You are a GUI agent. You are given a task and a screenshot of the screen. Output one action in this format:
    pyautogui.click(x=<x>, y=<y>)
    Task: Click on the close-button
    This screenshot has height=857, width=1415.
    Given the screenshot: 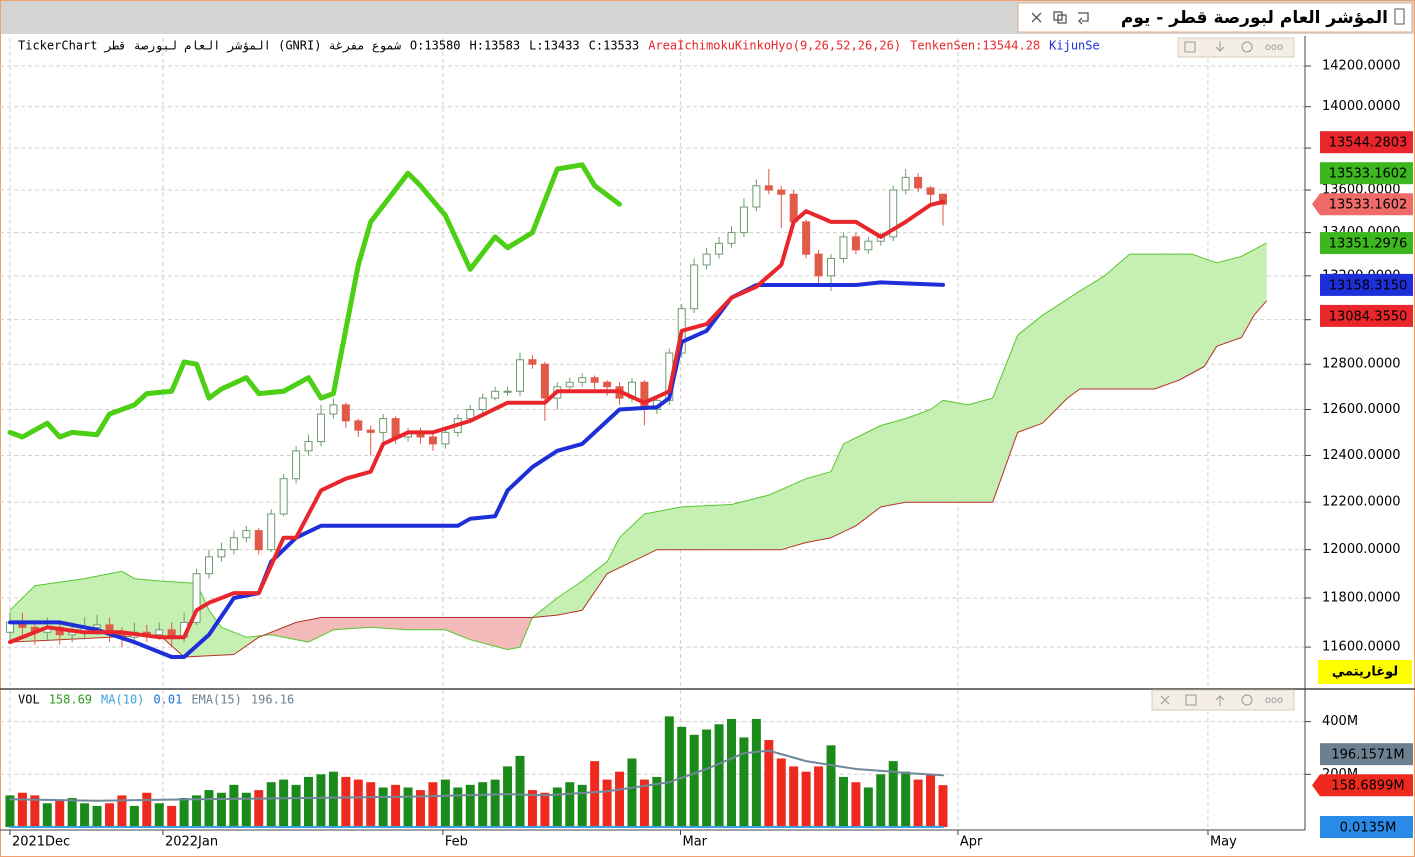 What is the action you would take?
    pyautogui.click(x=1036, y=17)
    